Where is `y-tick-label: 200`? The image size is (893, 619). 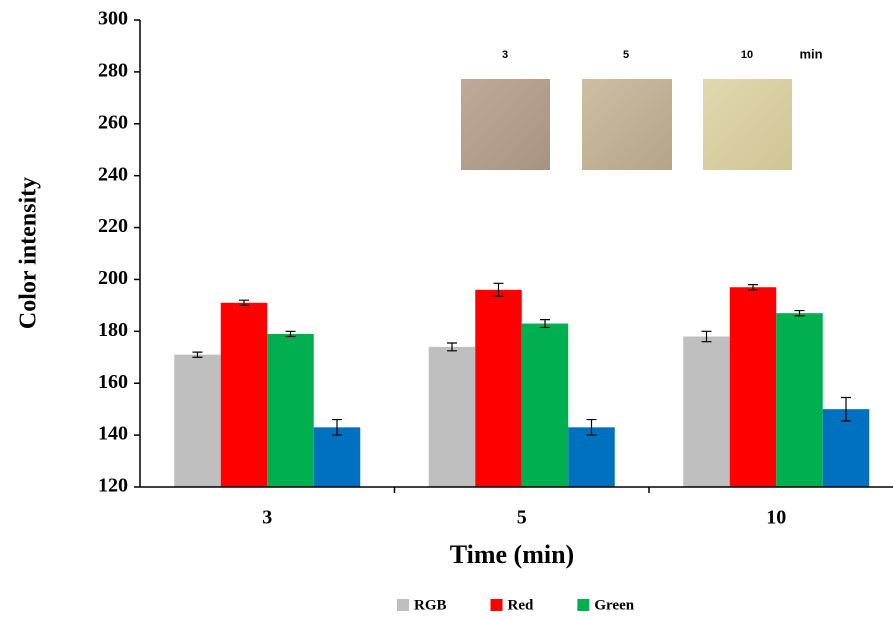
y-tick-label: 200 is located at coordinates (113, 278).